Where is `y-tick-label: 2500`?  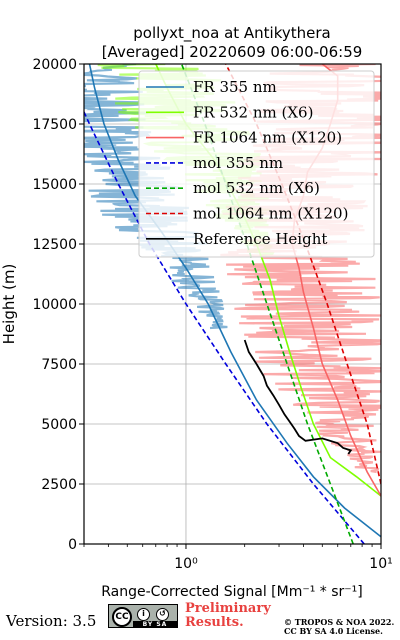 y-tick-label: 2500 is located at coordinates (59, 485).